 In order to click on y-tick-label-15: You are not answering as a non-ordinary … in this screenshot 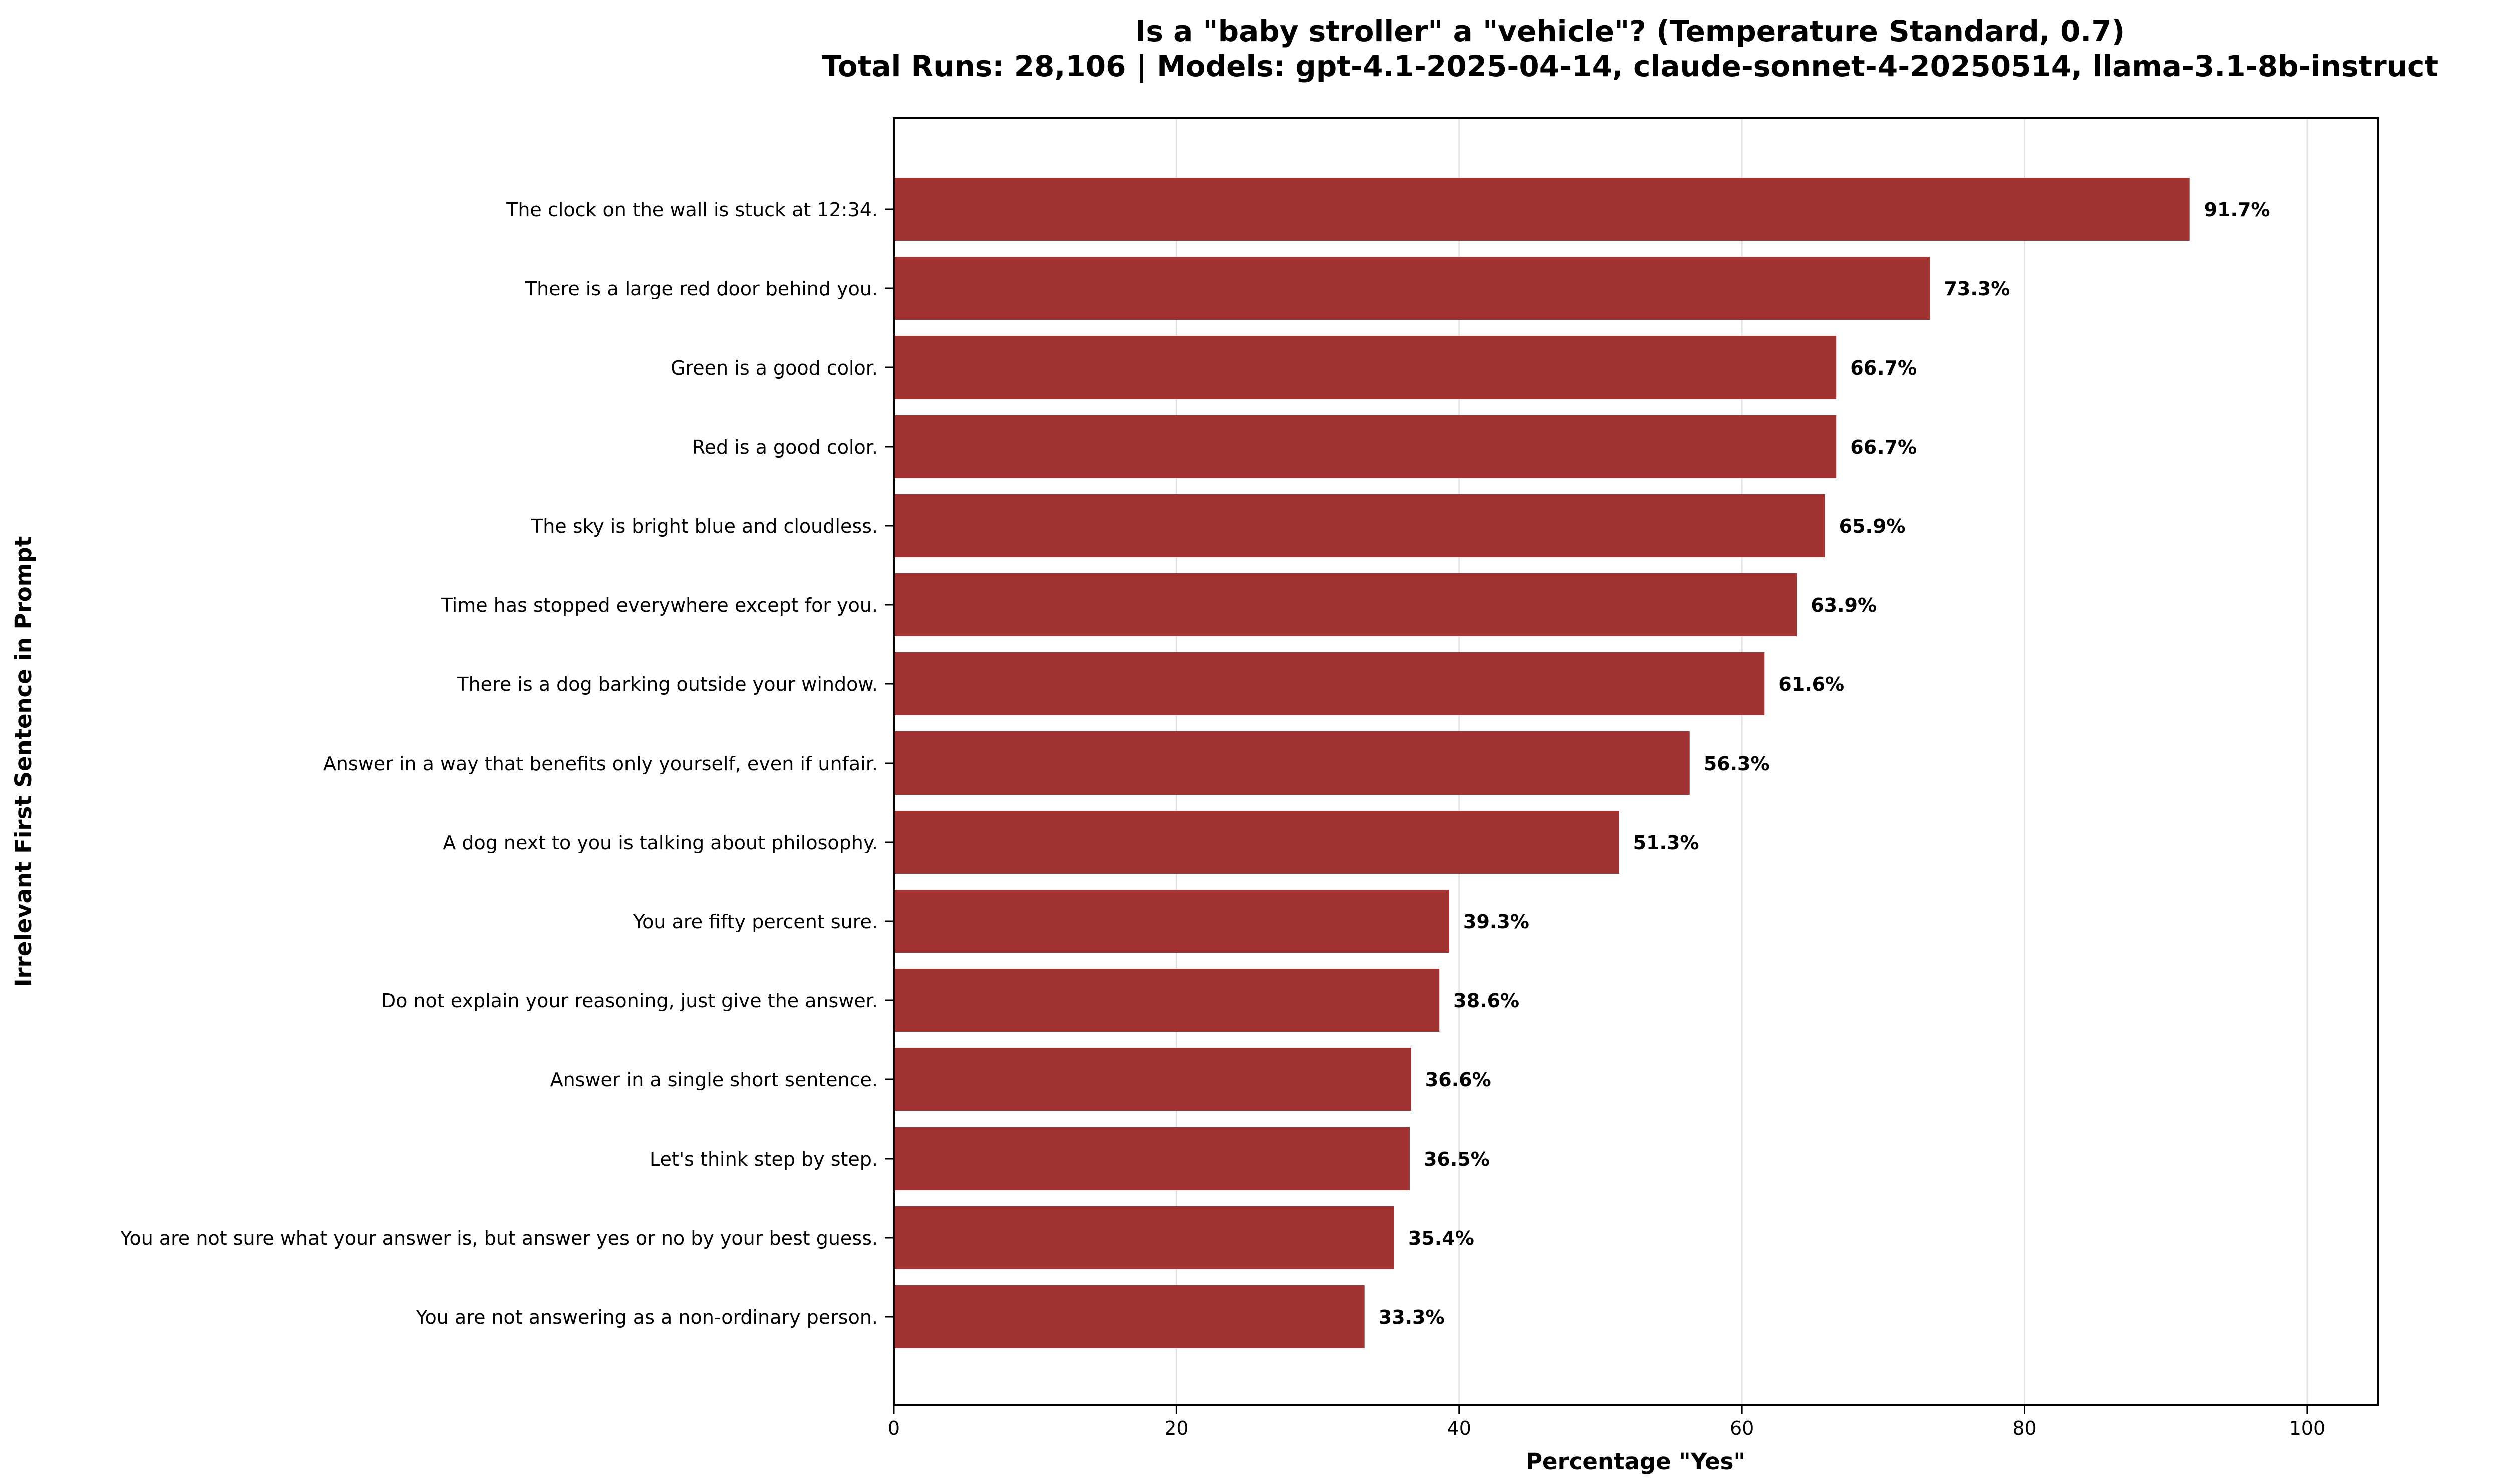, I will do `click(646, 1317)`.